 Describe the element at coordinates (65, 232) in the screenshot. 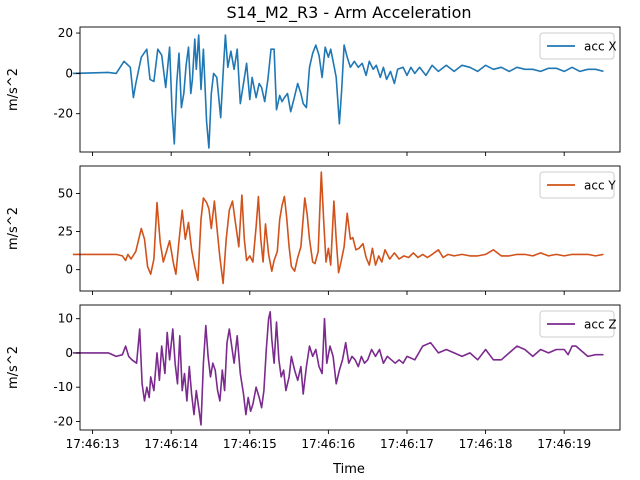

I see `y-tick-label: 25` at that location.